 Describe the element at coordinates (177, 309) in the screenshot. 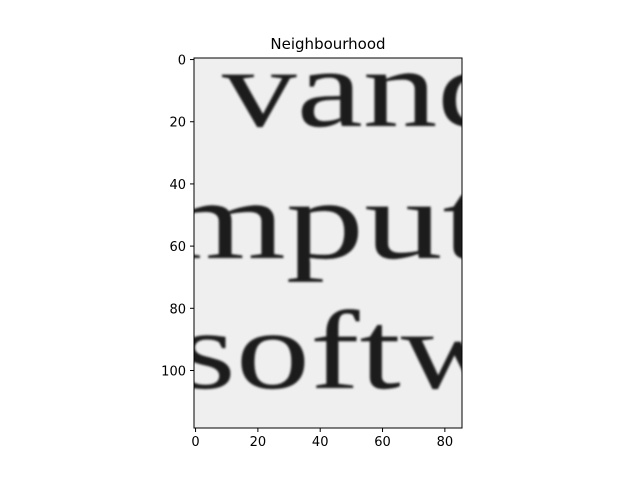

I see `y-tick-label: 80` at that location.